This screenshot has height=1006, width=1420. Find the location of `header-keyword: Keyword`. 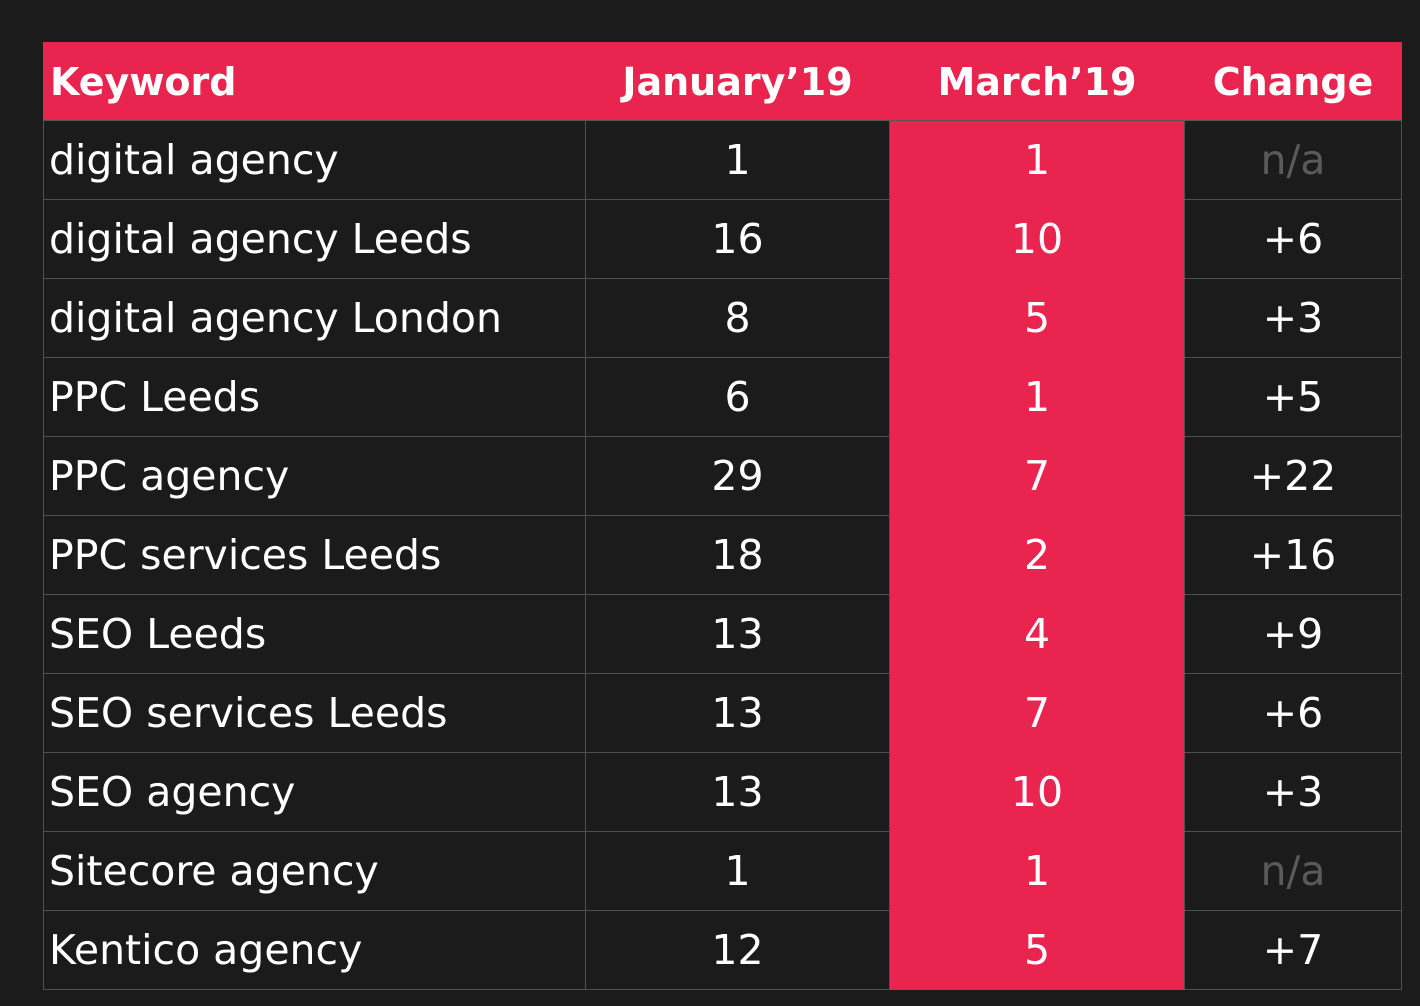

header-keyword: Keyword is located at coordinates (314, 81).